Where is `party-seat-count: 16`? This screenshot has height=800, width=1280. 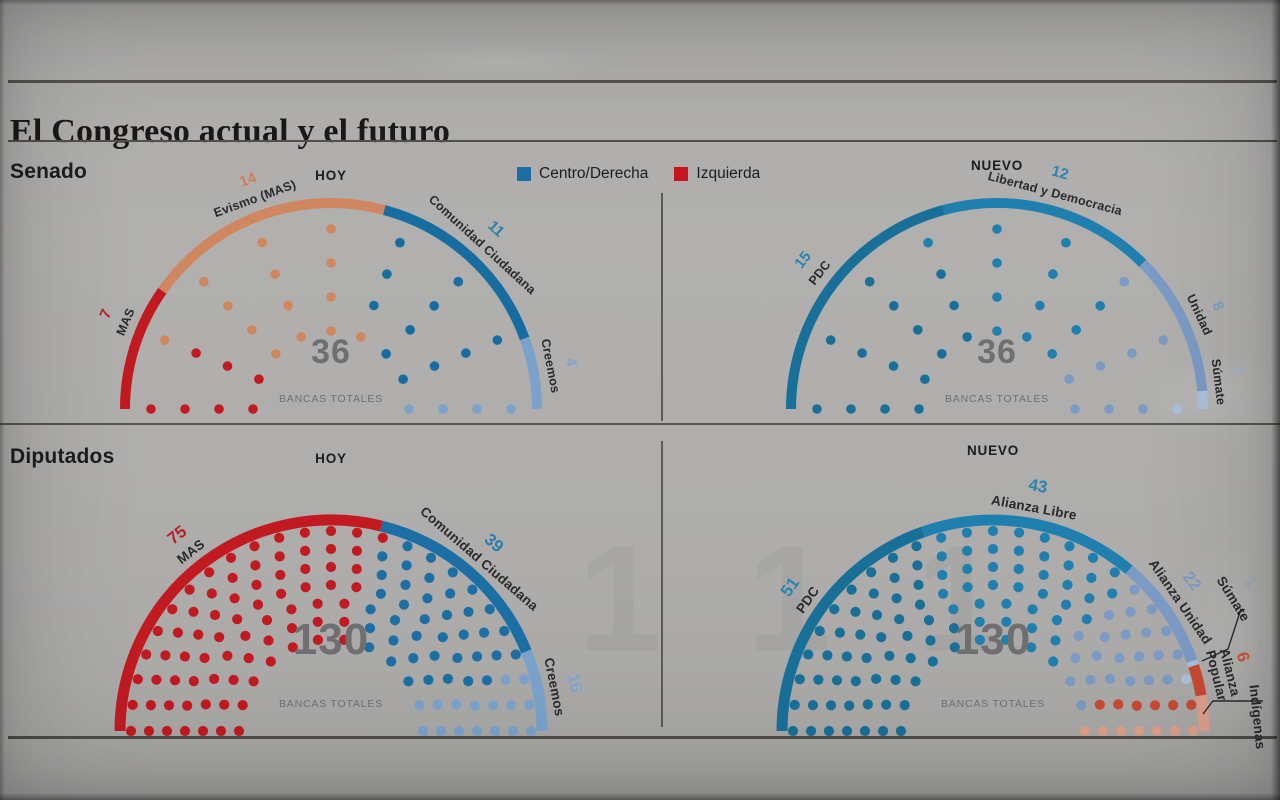
party-seat-count: 16 is located at coordinates (575, 683).